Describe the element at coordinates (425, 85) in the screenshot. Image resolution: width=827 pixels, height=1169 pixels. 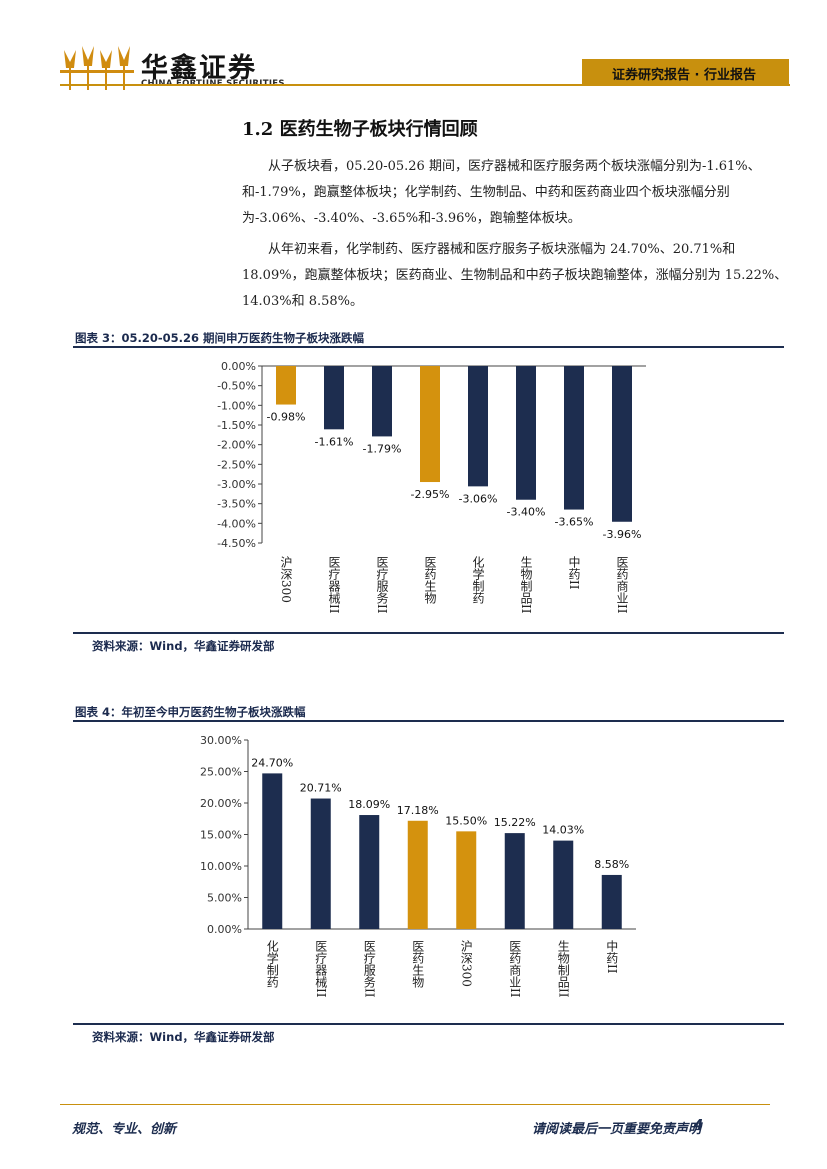
I see `header-divider` at that location.